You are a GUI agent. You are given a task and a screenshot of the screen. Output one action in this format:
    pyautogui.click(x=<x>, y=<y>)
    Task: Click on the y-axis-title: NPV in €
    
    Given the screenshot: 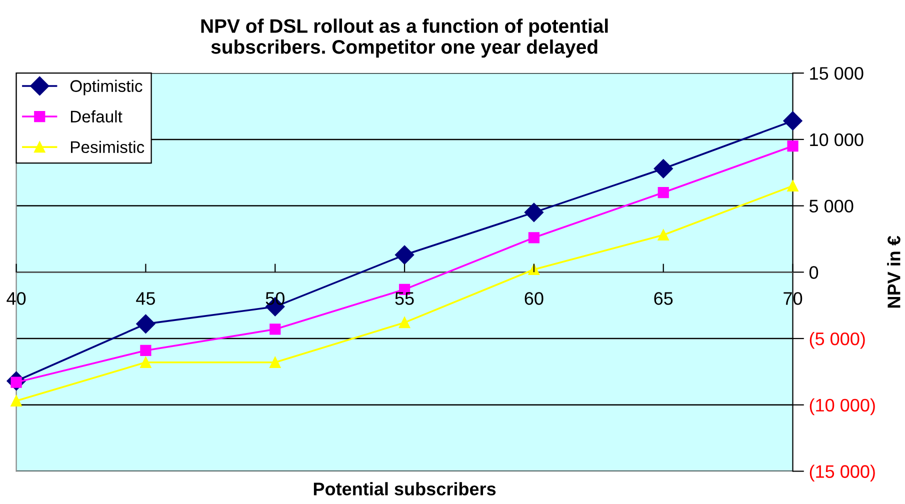 What is the action you would take?
    pyautogui.click(x=893, y=272)
    